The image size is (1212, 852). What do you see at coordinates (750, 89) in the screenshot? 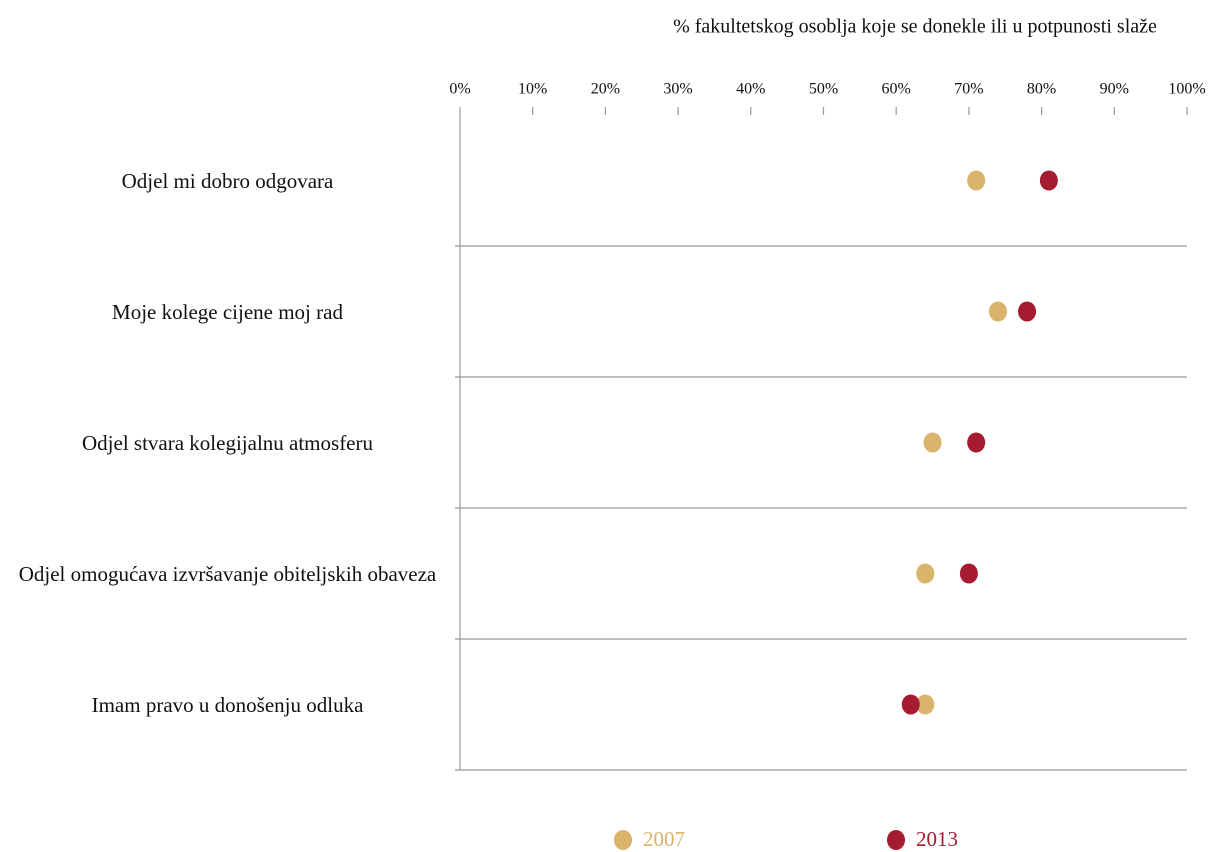
I see `x-tick-label: 40%` at bounding box center [750, 89].